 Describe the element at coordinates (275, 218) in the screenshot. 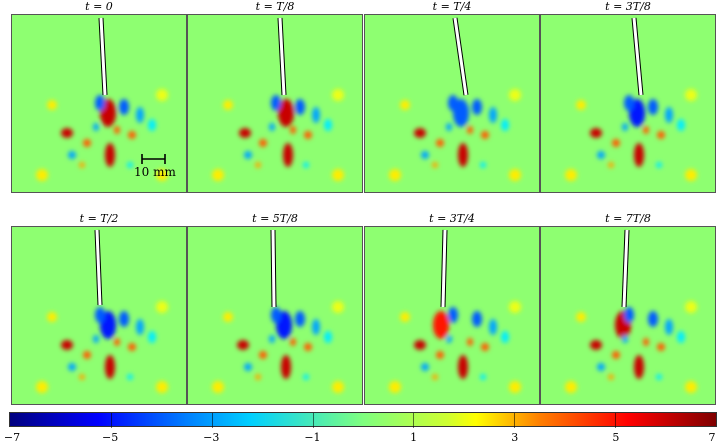

I see `panel-title: t = 5T/8` at that location.